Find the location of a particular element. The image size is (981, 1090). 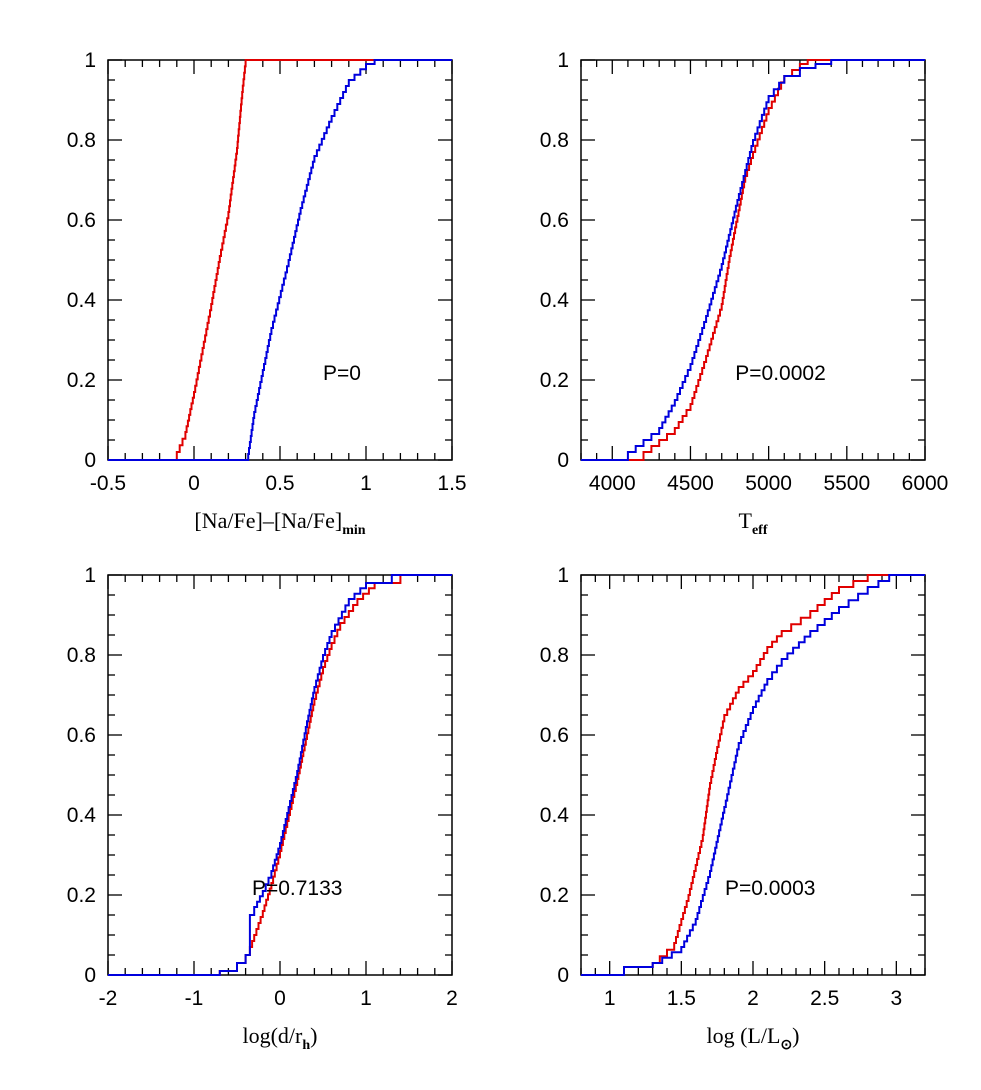

x-tick-label: 2.5 is located at coordinates (824, 998).